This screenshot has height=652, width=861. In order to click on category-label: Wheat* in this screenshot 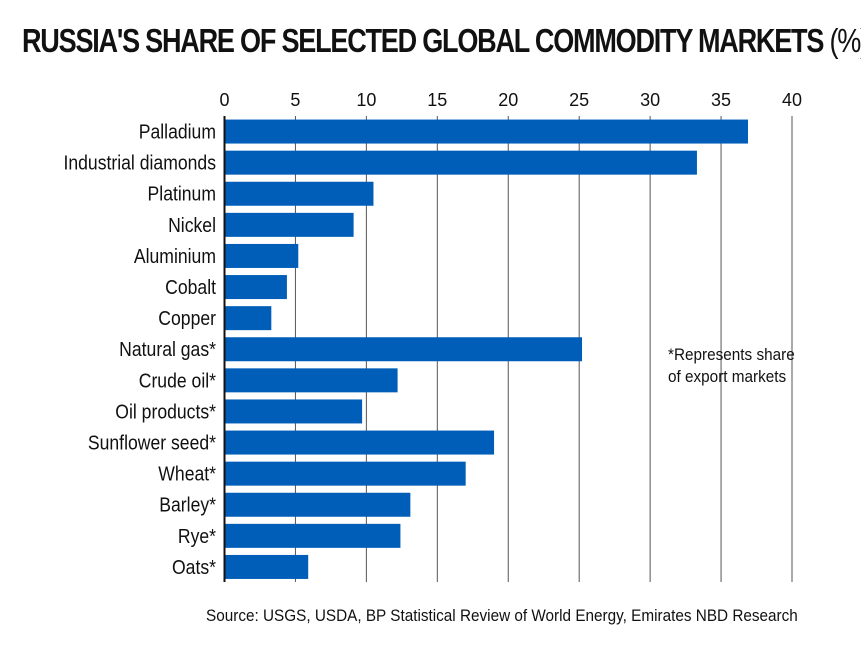, I will do `click(187, 474)`.